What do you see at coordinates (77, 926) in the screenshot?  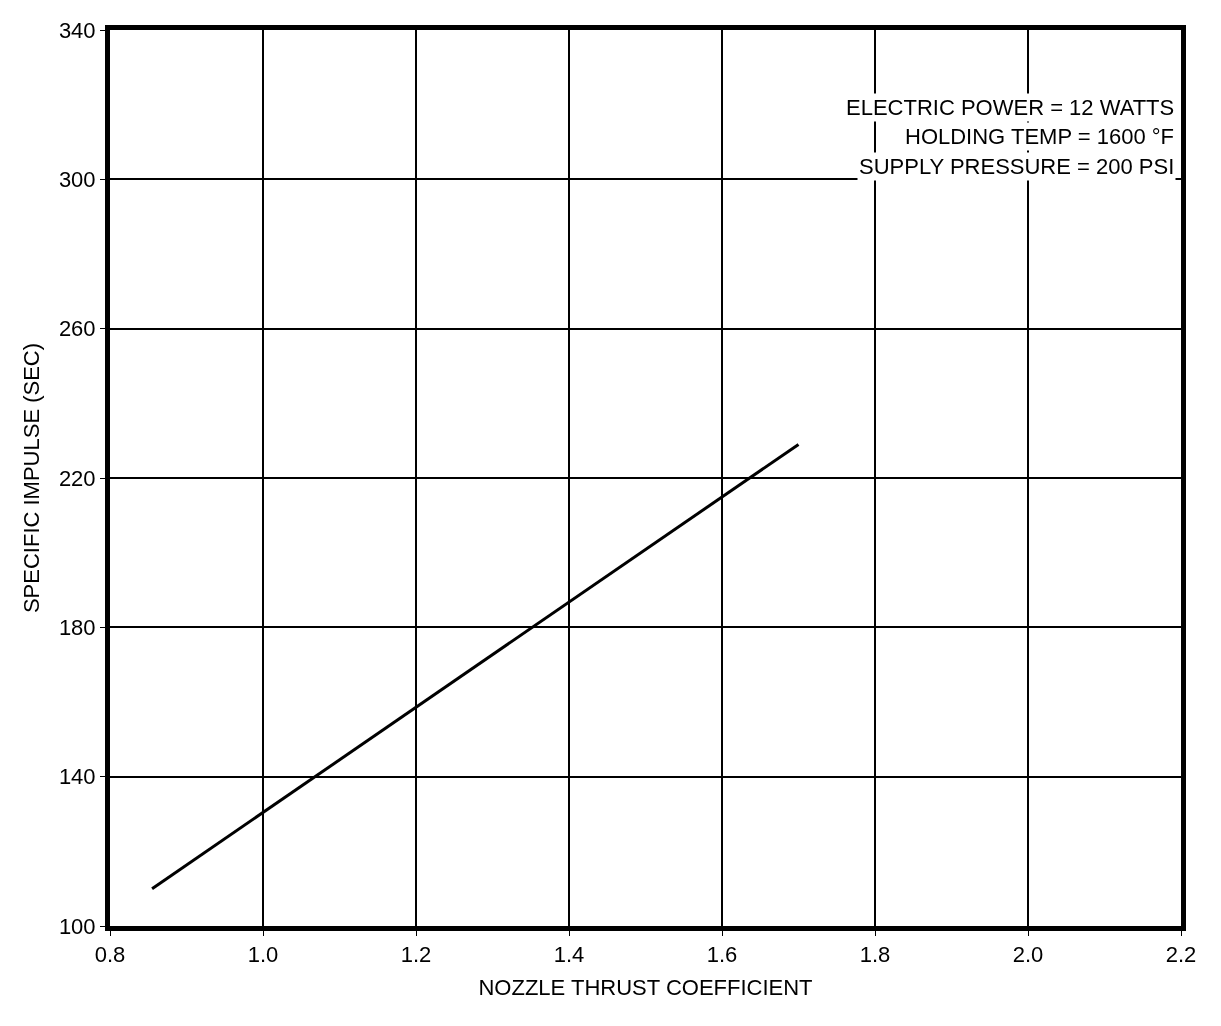 I see `y-tick-label: 100` at bounding box center [77, 926].